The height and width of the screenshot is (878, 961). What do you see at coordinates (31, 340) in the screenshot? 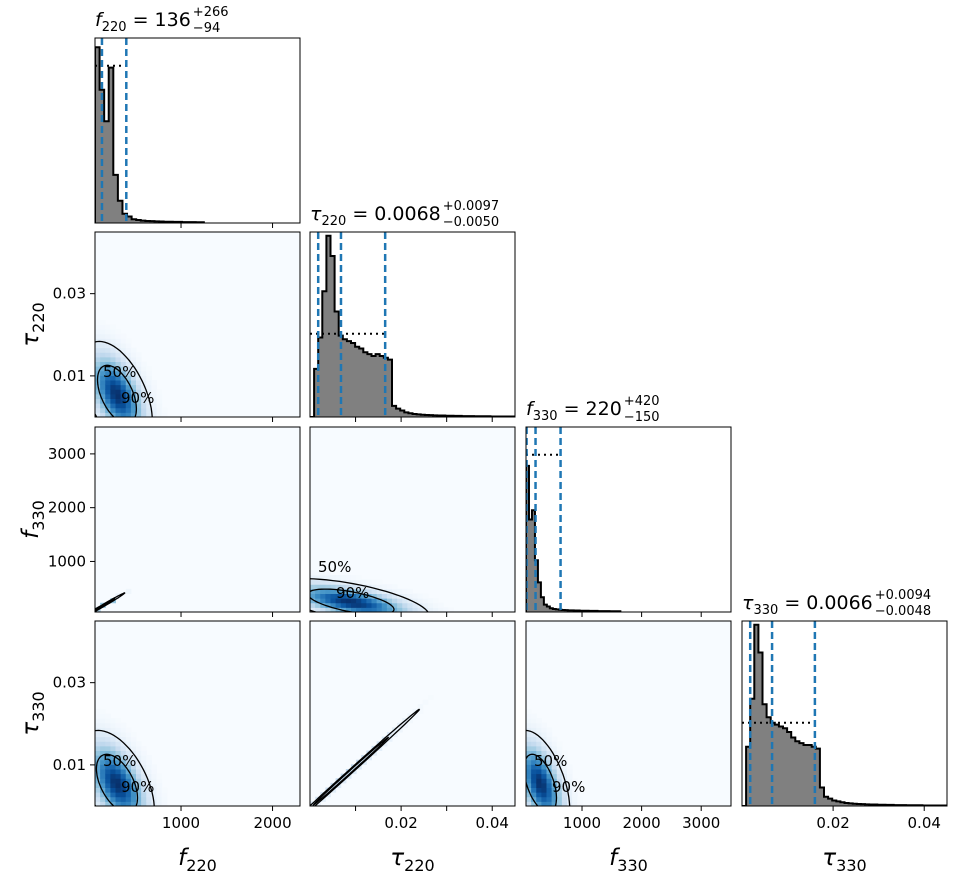
I see `axis-symbol: τ` at bounding box center [31, 340].